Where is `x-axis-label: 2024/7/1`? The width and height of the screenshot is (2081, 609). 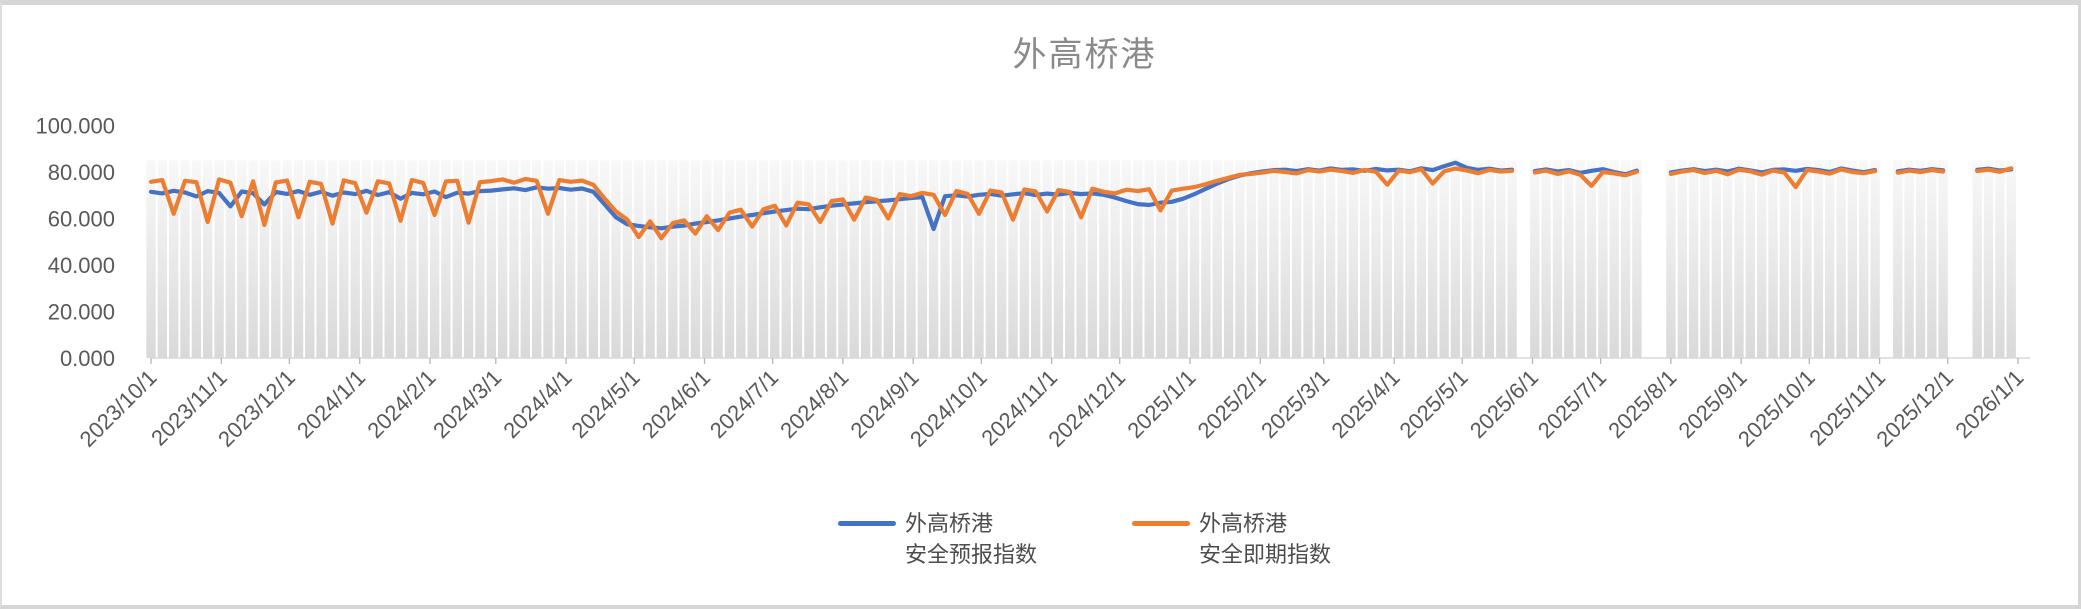 x-axis-label: 2024/7/1 is located at coordinates (744, 404).